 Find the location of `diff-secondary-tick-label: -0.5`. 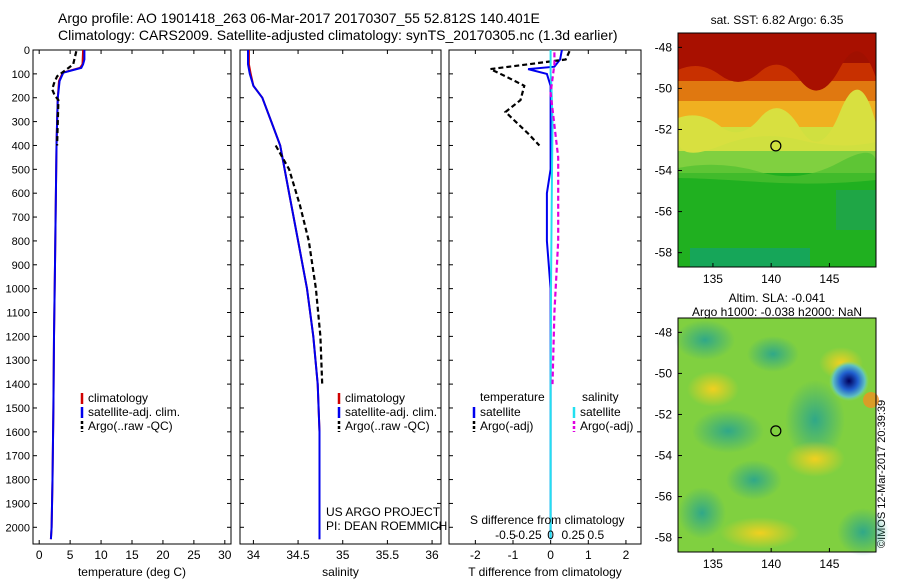

diff-secondary-tick-label: -0.5 is located at coordinates (505, 535).